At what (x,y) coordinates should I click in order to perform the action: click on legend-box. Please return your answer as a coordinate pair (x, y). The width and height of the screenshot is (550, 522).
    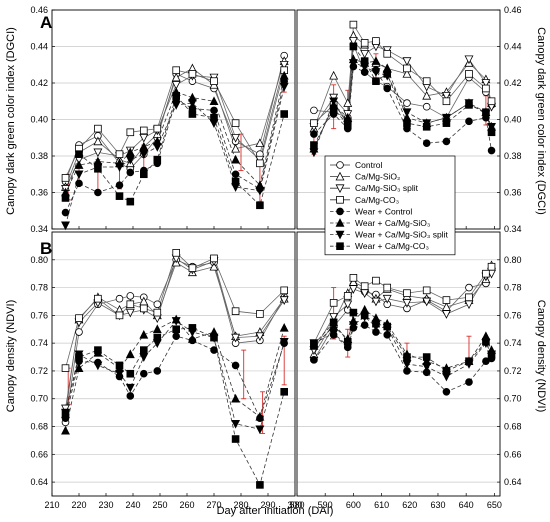
    Looking at the image, I should click on (390, 205).